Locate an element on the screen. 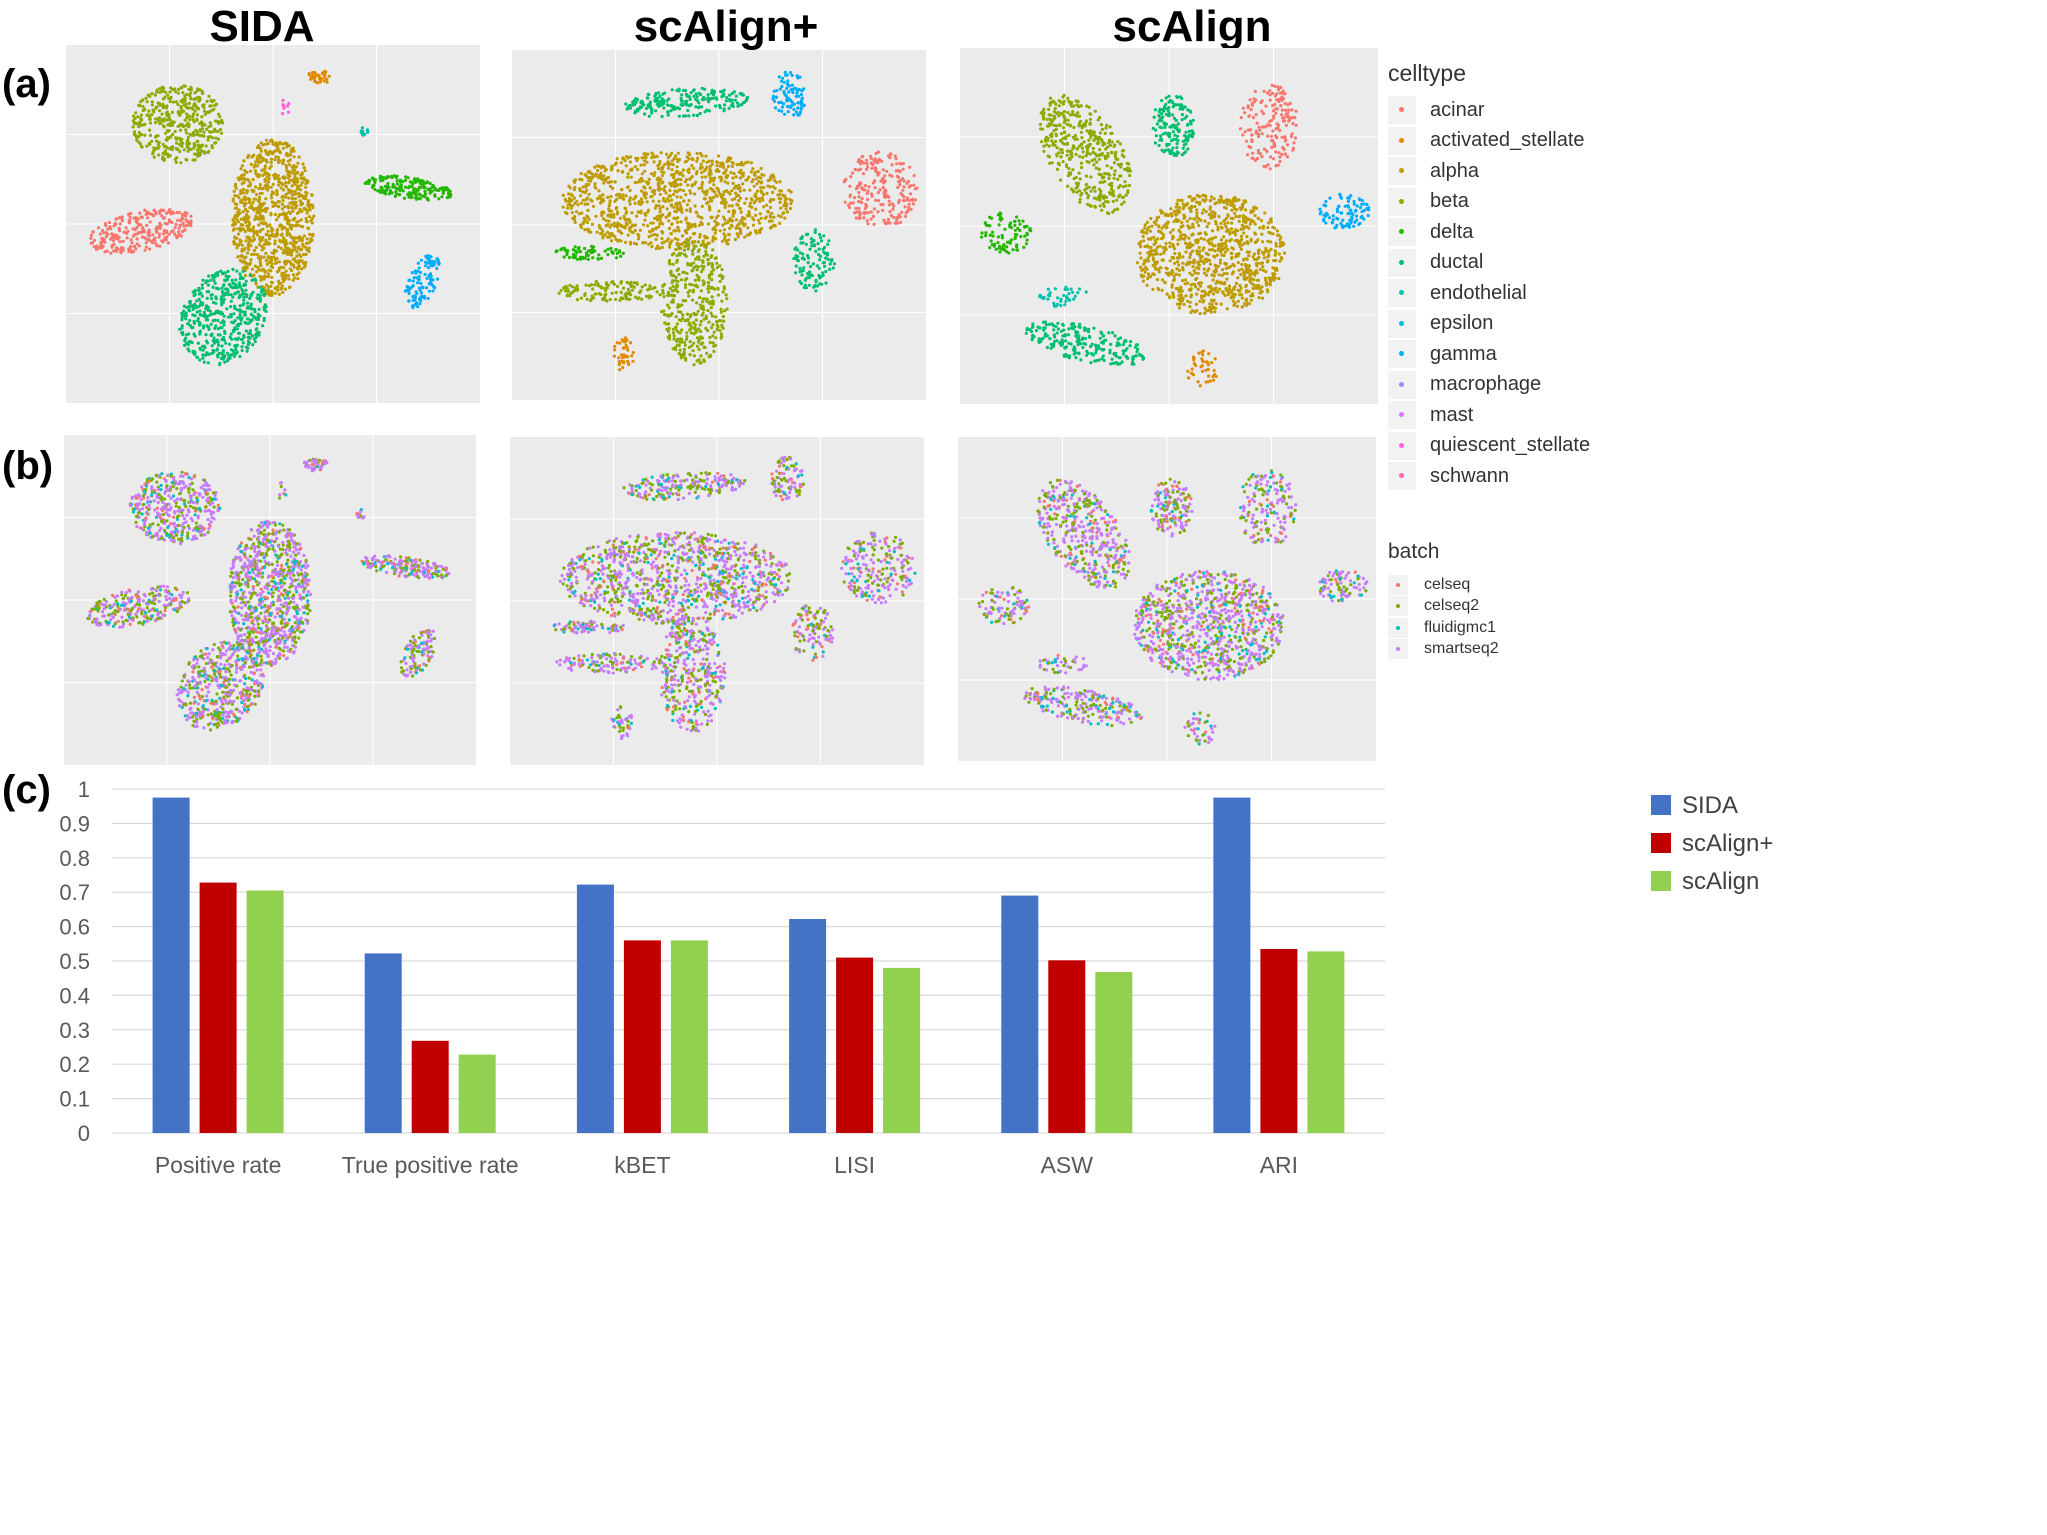 The width and height of the screenshot is (2047, 1535). y-tick-label: 0.5 is located at coordinates (74, 961).